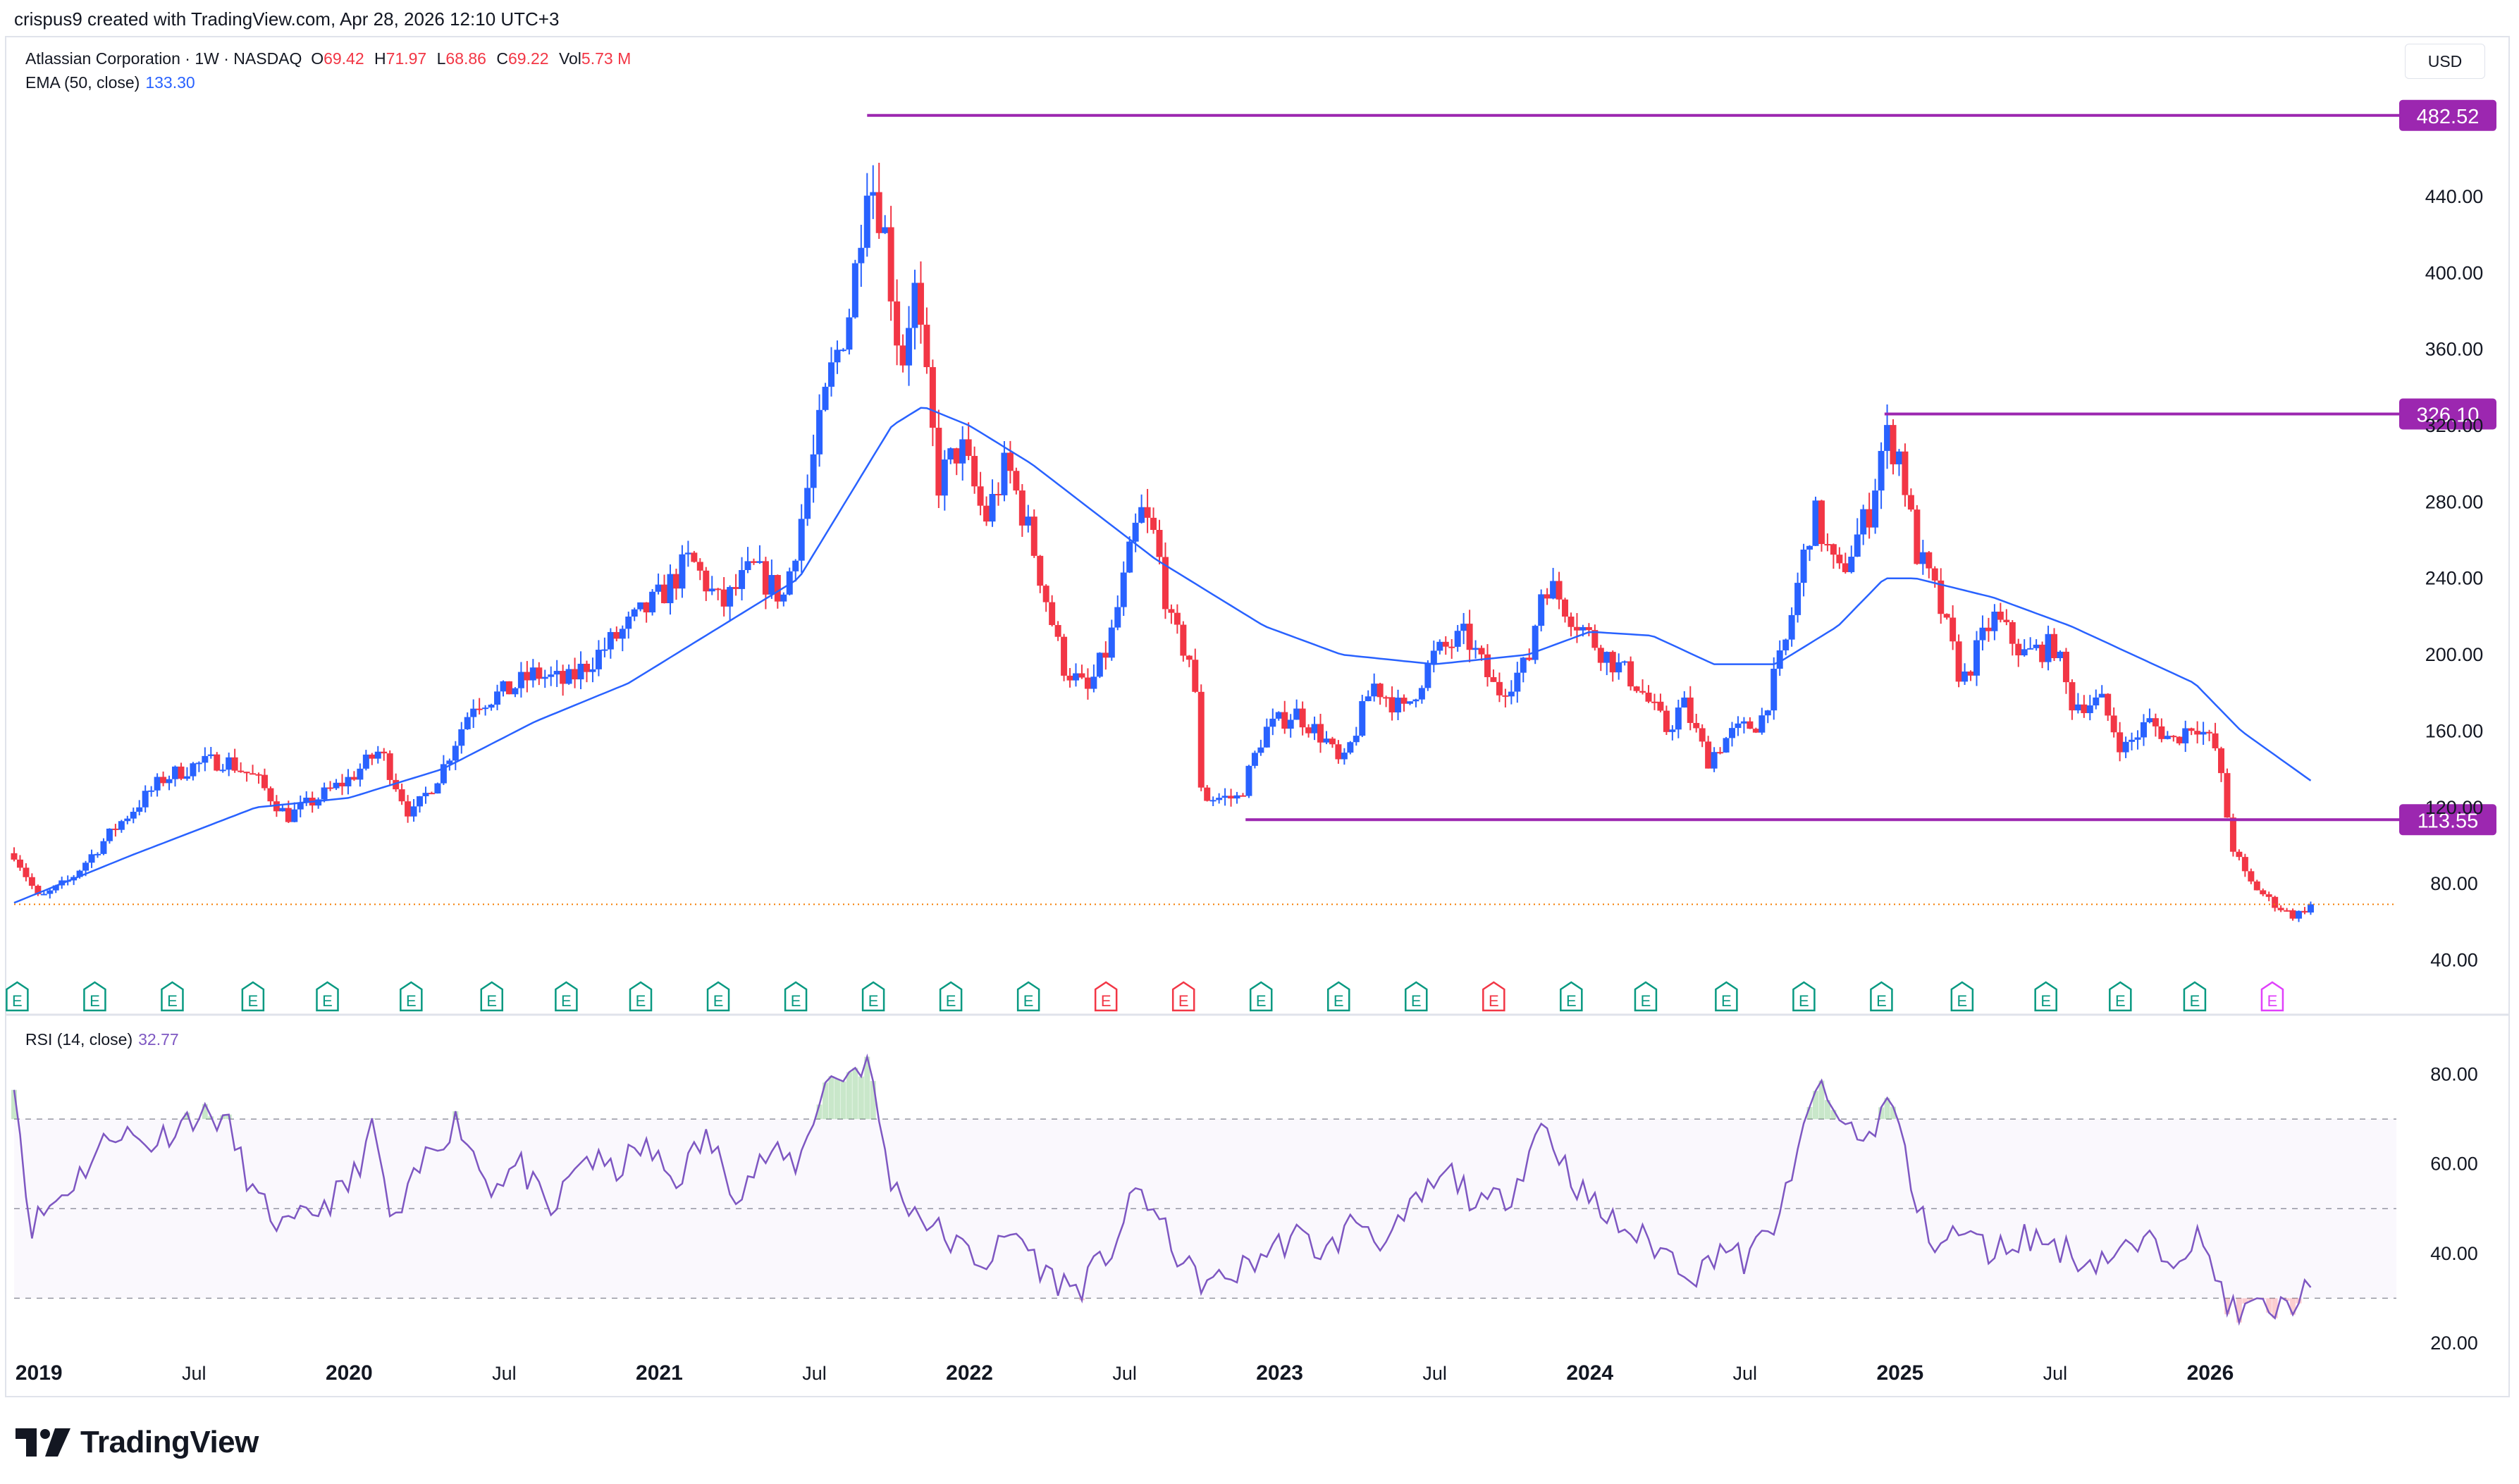 The height and width of the screenshot is (1484, 2519). I want to click on earnings-badge, so click(1962, 996).